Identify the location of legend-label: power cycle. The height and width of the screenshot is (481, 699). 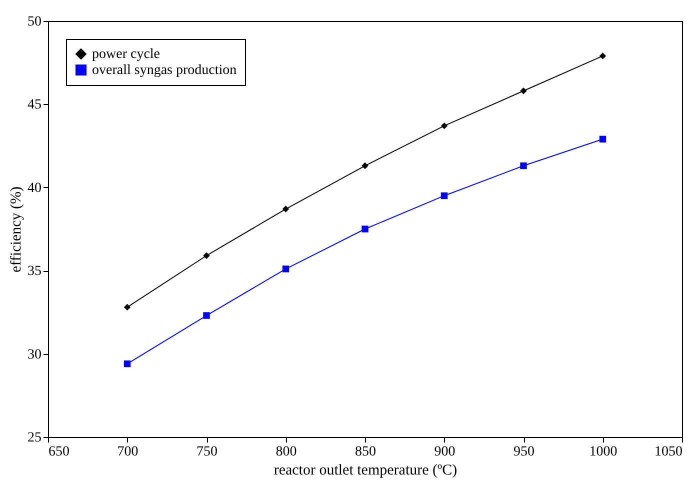
(126, 54).